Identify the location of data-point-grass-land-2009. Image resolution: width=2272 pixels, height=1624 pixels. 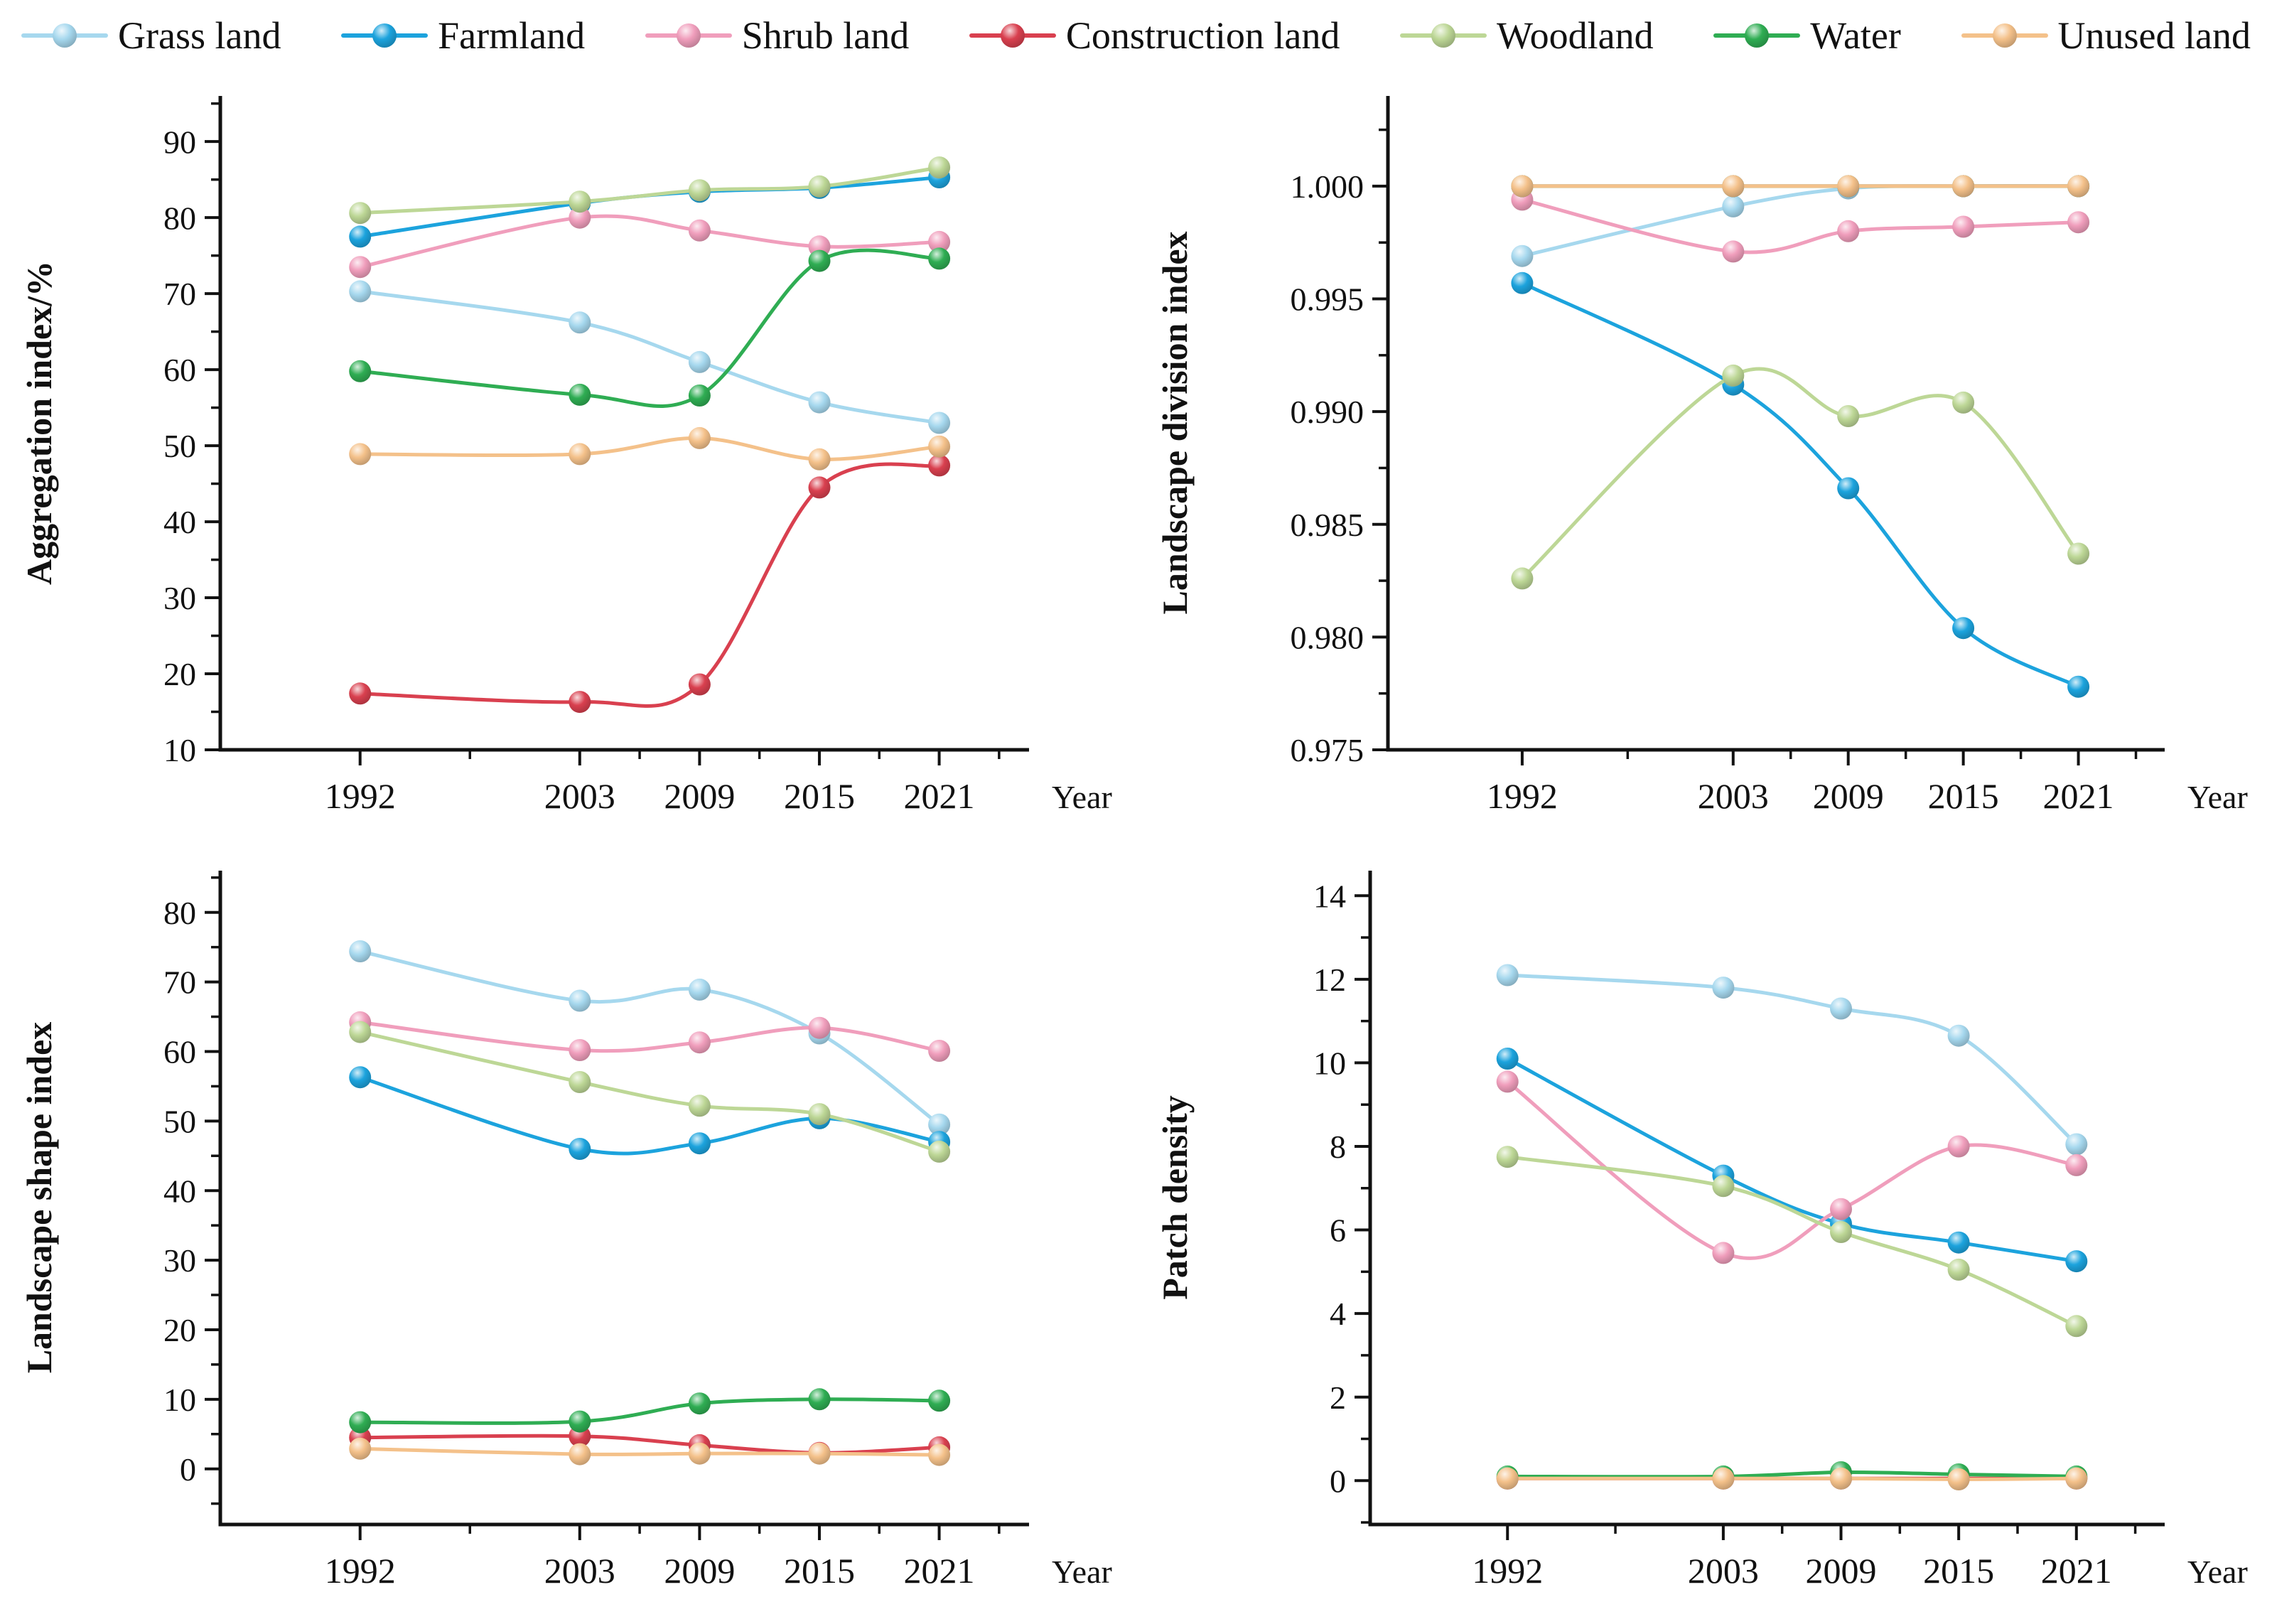
(1841, 1008).